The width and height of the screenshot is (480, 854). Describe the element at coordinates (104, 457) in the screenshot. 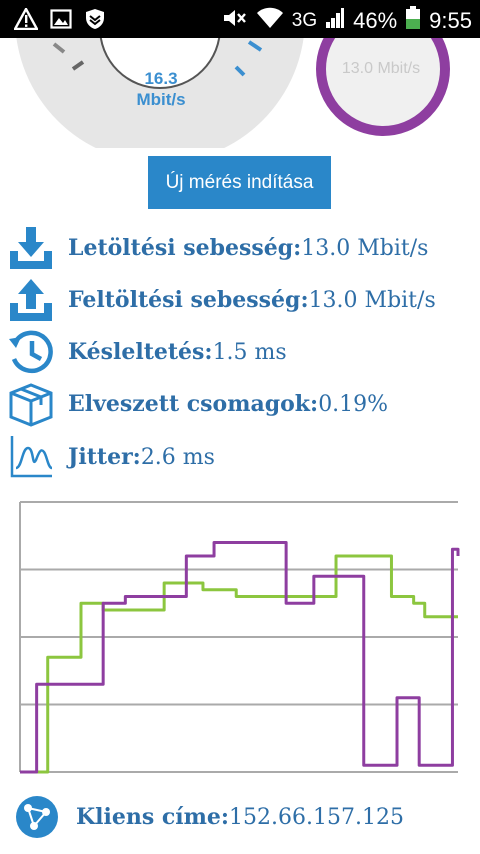

I see `stat-jitter-label: Jitter:` at that location.